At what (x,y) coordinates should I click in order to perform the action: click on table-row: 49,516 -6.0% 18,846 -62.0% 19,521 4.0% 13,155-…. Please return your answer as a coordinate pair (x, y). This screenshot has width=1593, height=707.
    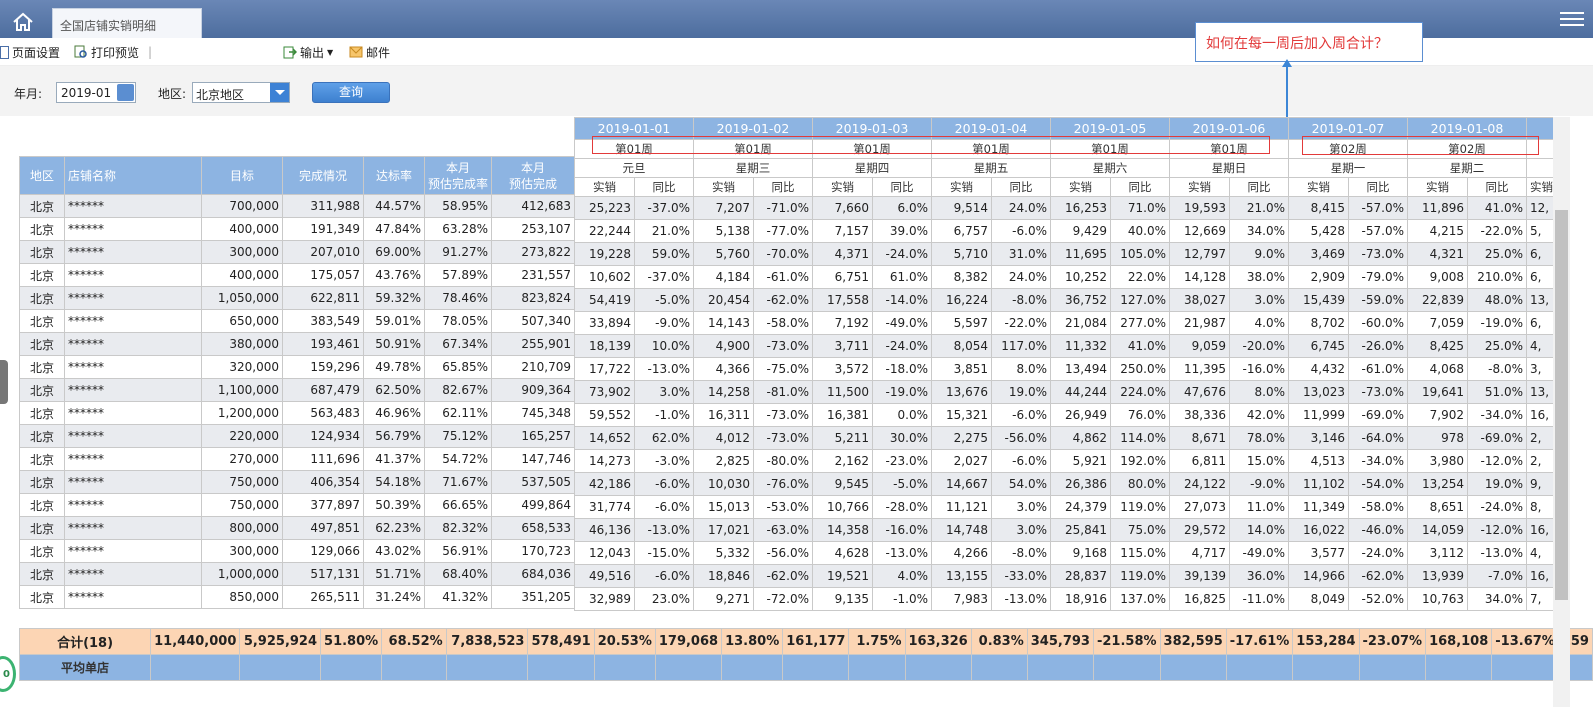
    Looking at the image, I should click on (1065, 576).